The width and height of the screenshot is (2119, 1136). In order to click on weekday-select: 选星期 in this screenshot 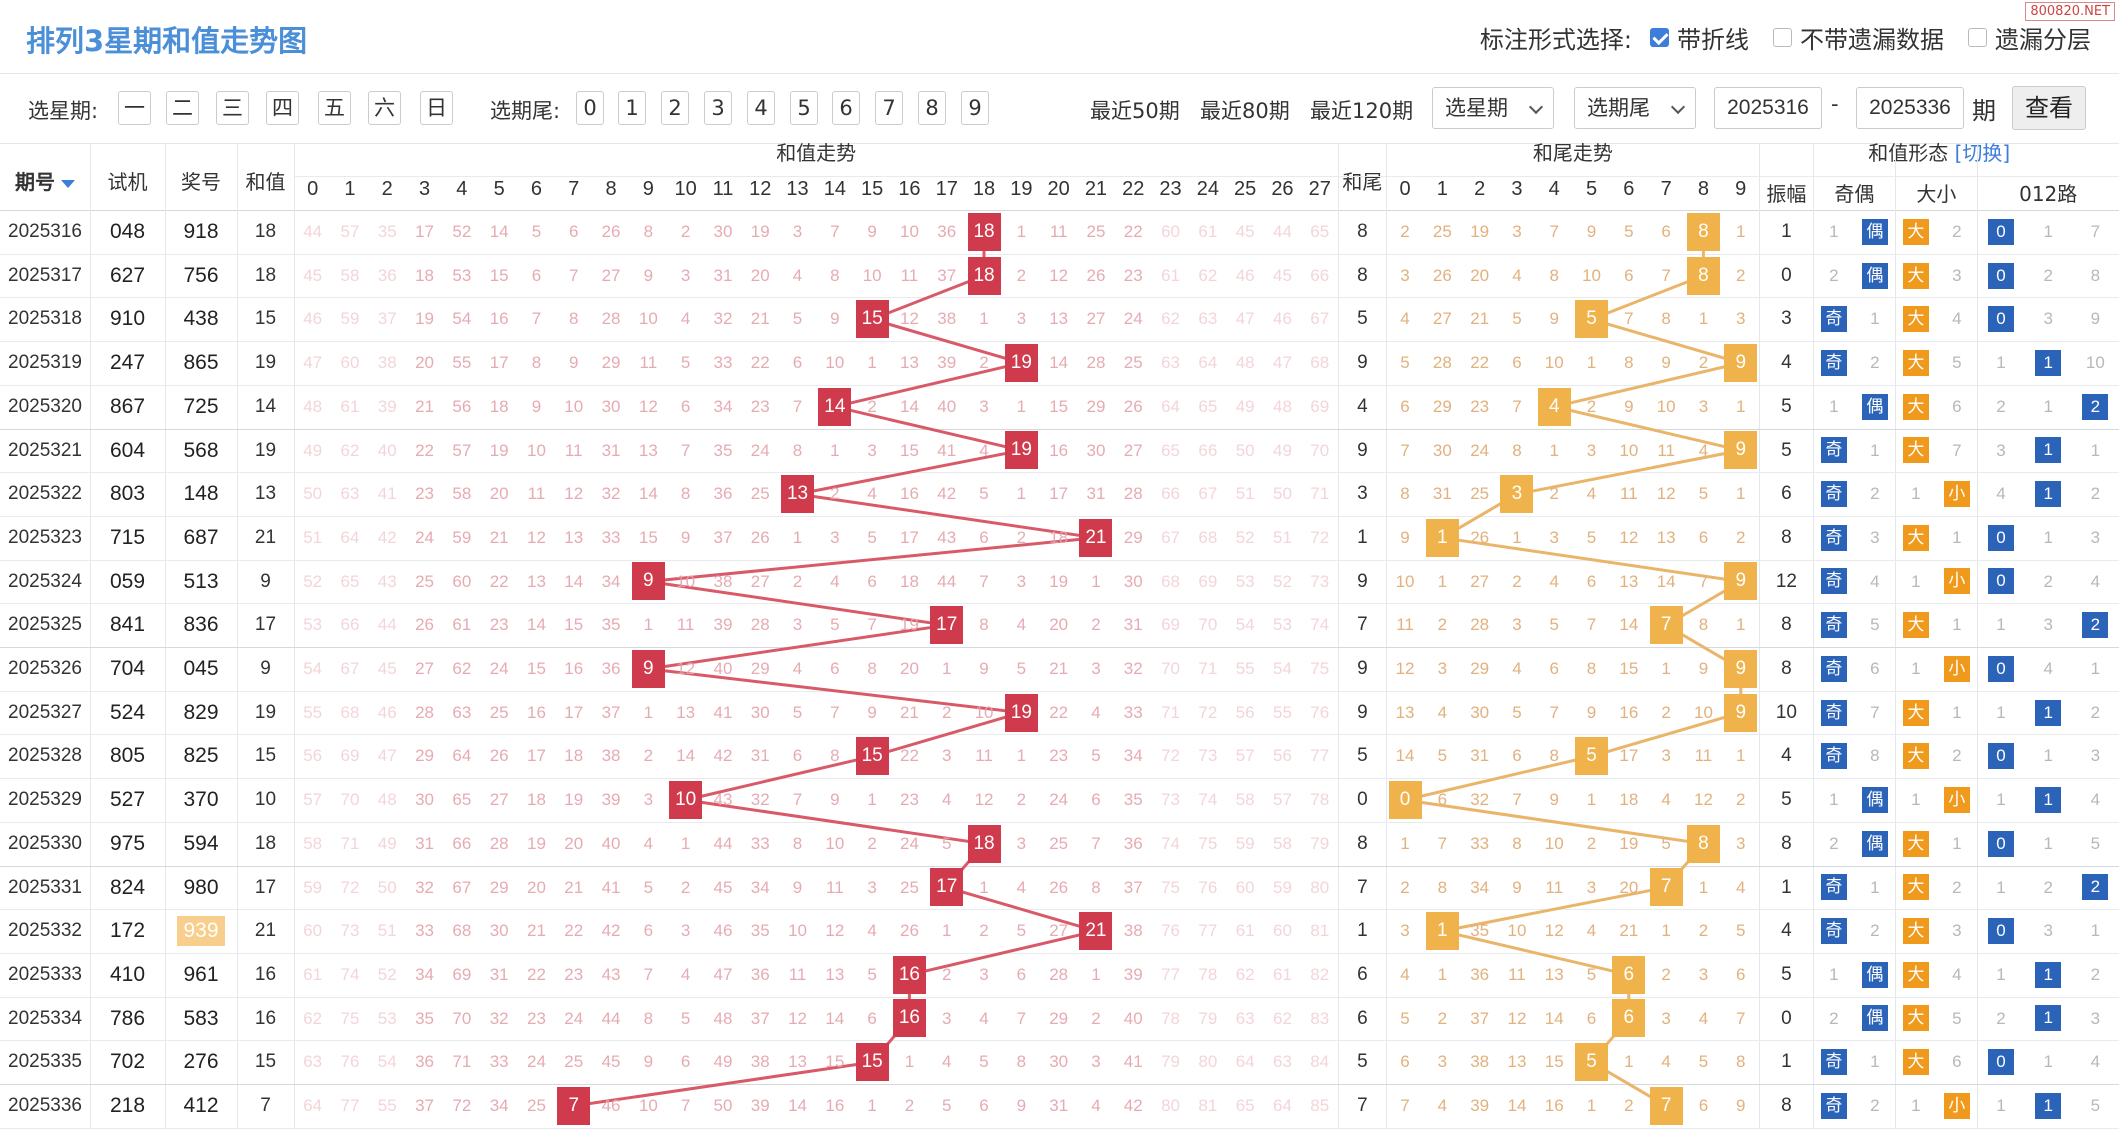, I will do `click(1493, 108)`.